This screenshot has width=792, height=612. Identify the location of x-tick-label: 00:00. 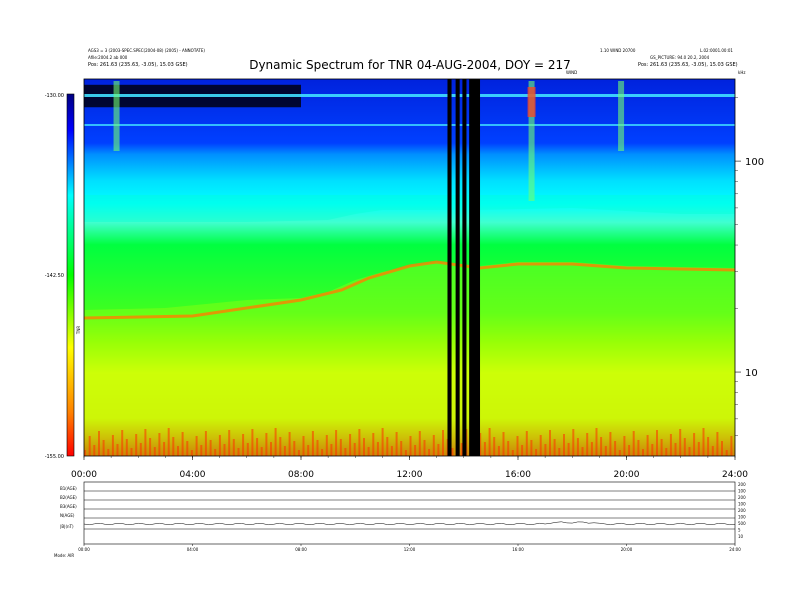
(84, 475).